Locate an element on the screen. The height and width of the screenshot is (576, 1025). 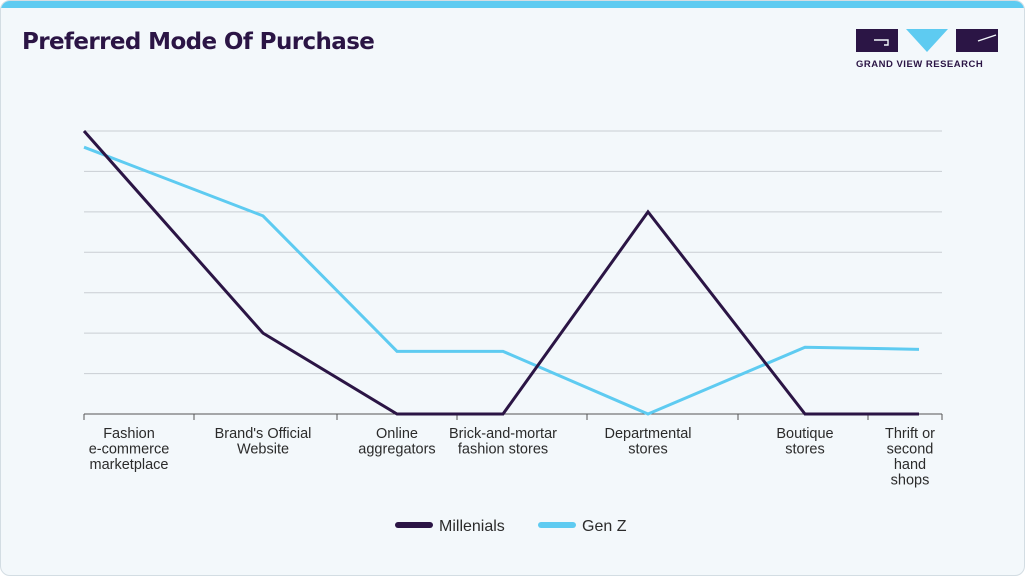
x-tick-label: Brand's Official Website is located at coordinates (263, 442).